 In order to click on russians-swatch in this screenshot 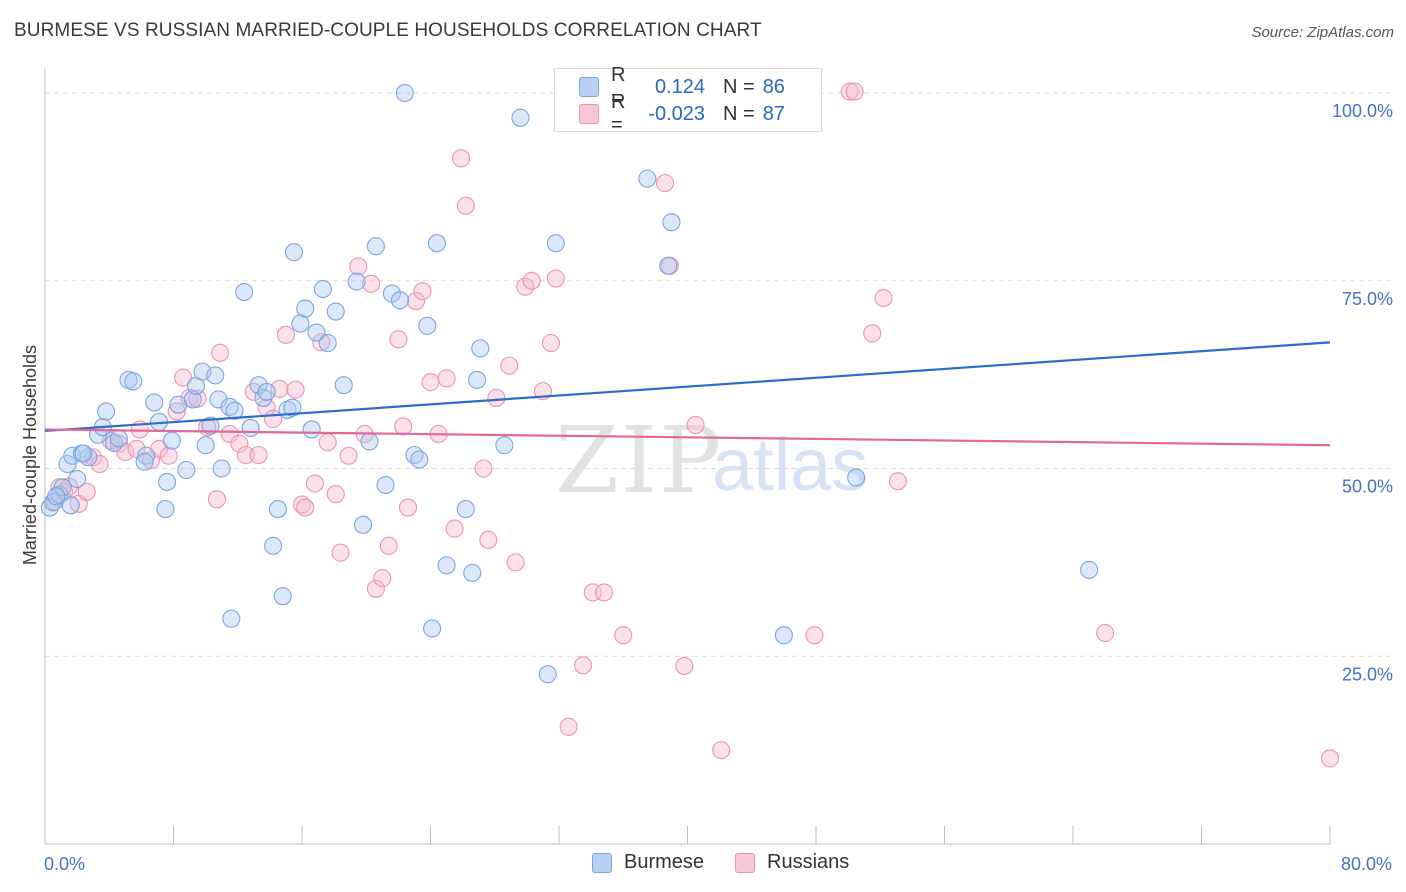, I will do `click(589, 114)`.